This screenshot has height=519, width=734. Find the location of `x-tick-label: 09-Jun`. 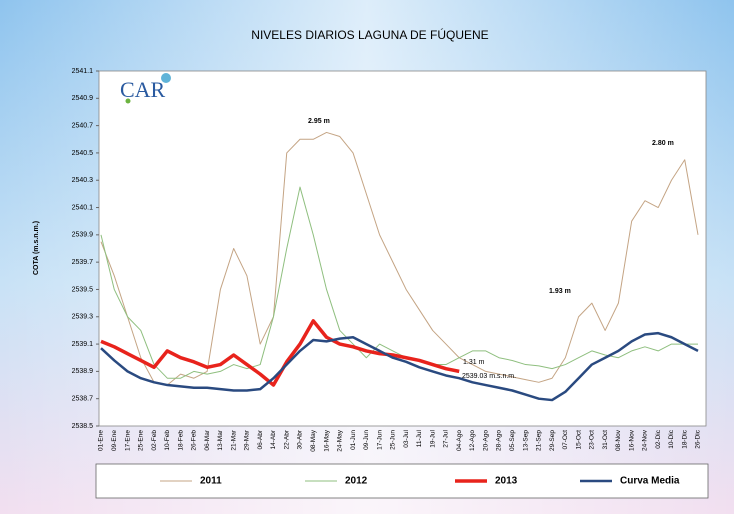

x-tick-label: 09-Jun is located at coordinates (366, 440).